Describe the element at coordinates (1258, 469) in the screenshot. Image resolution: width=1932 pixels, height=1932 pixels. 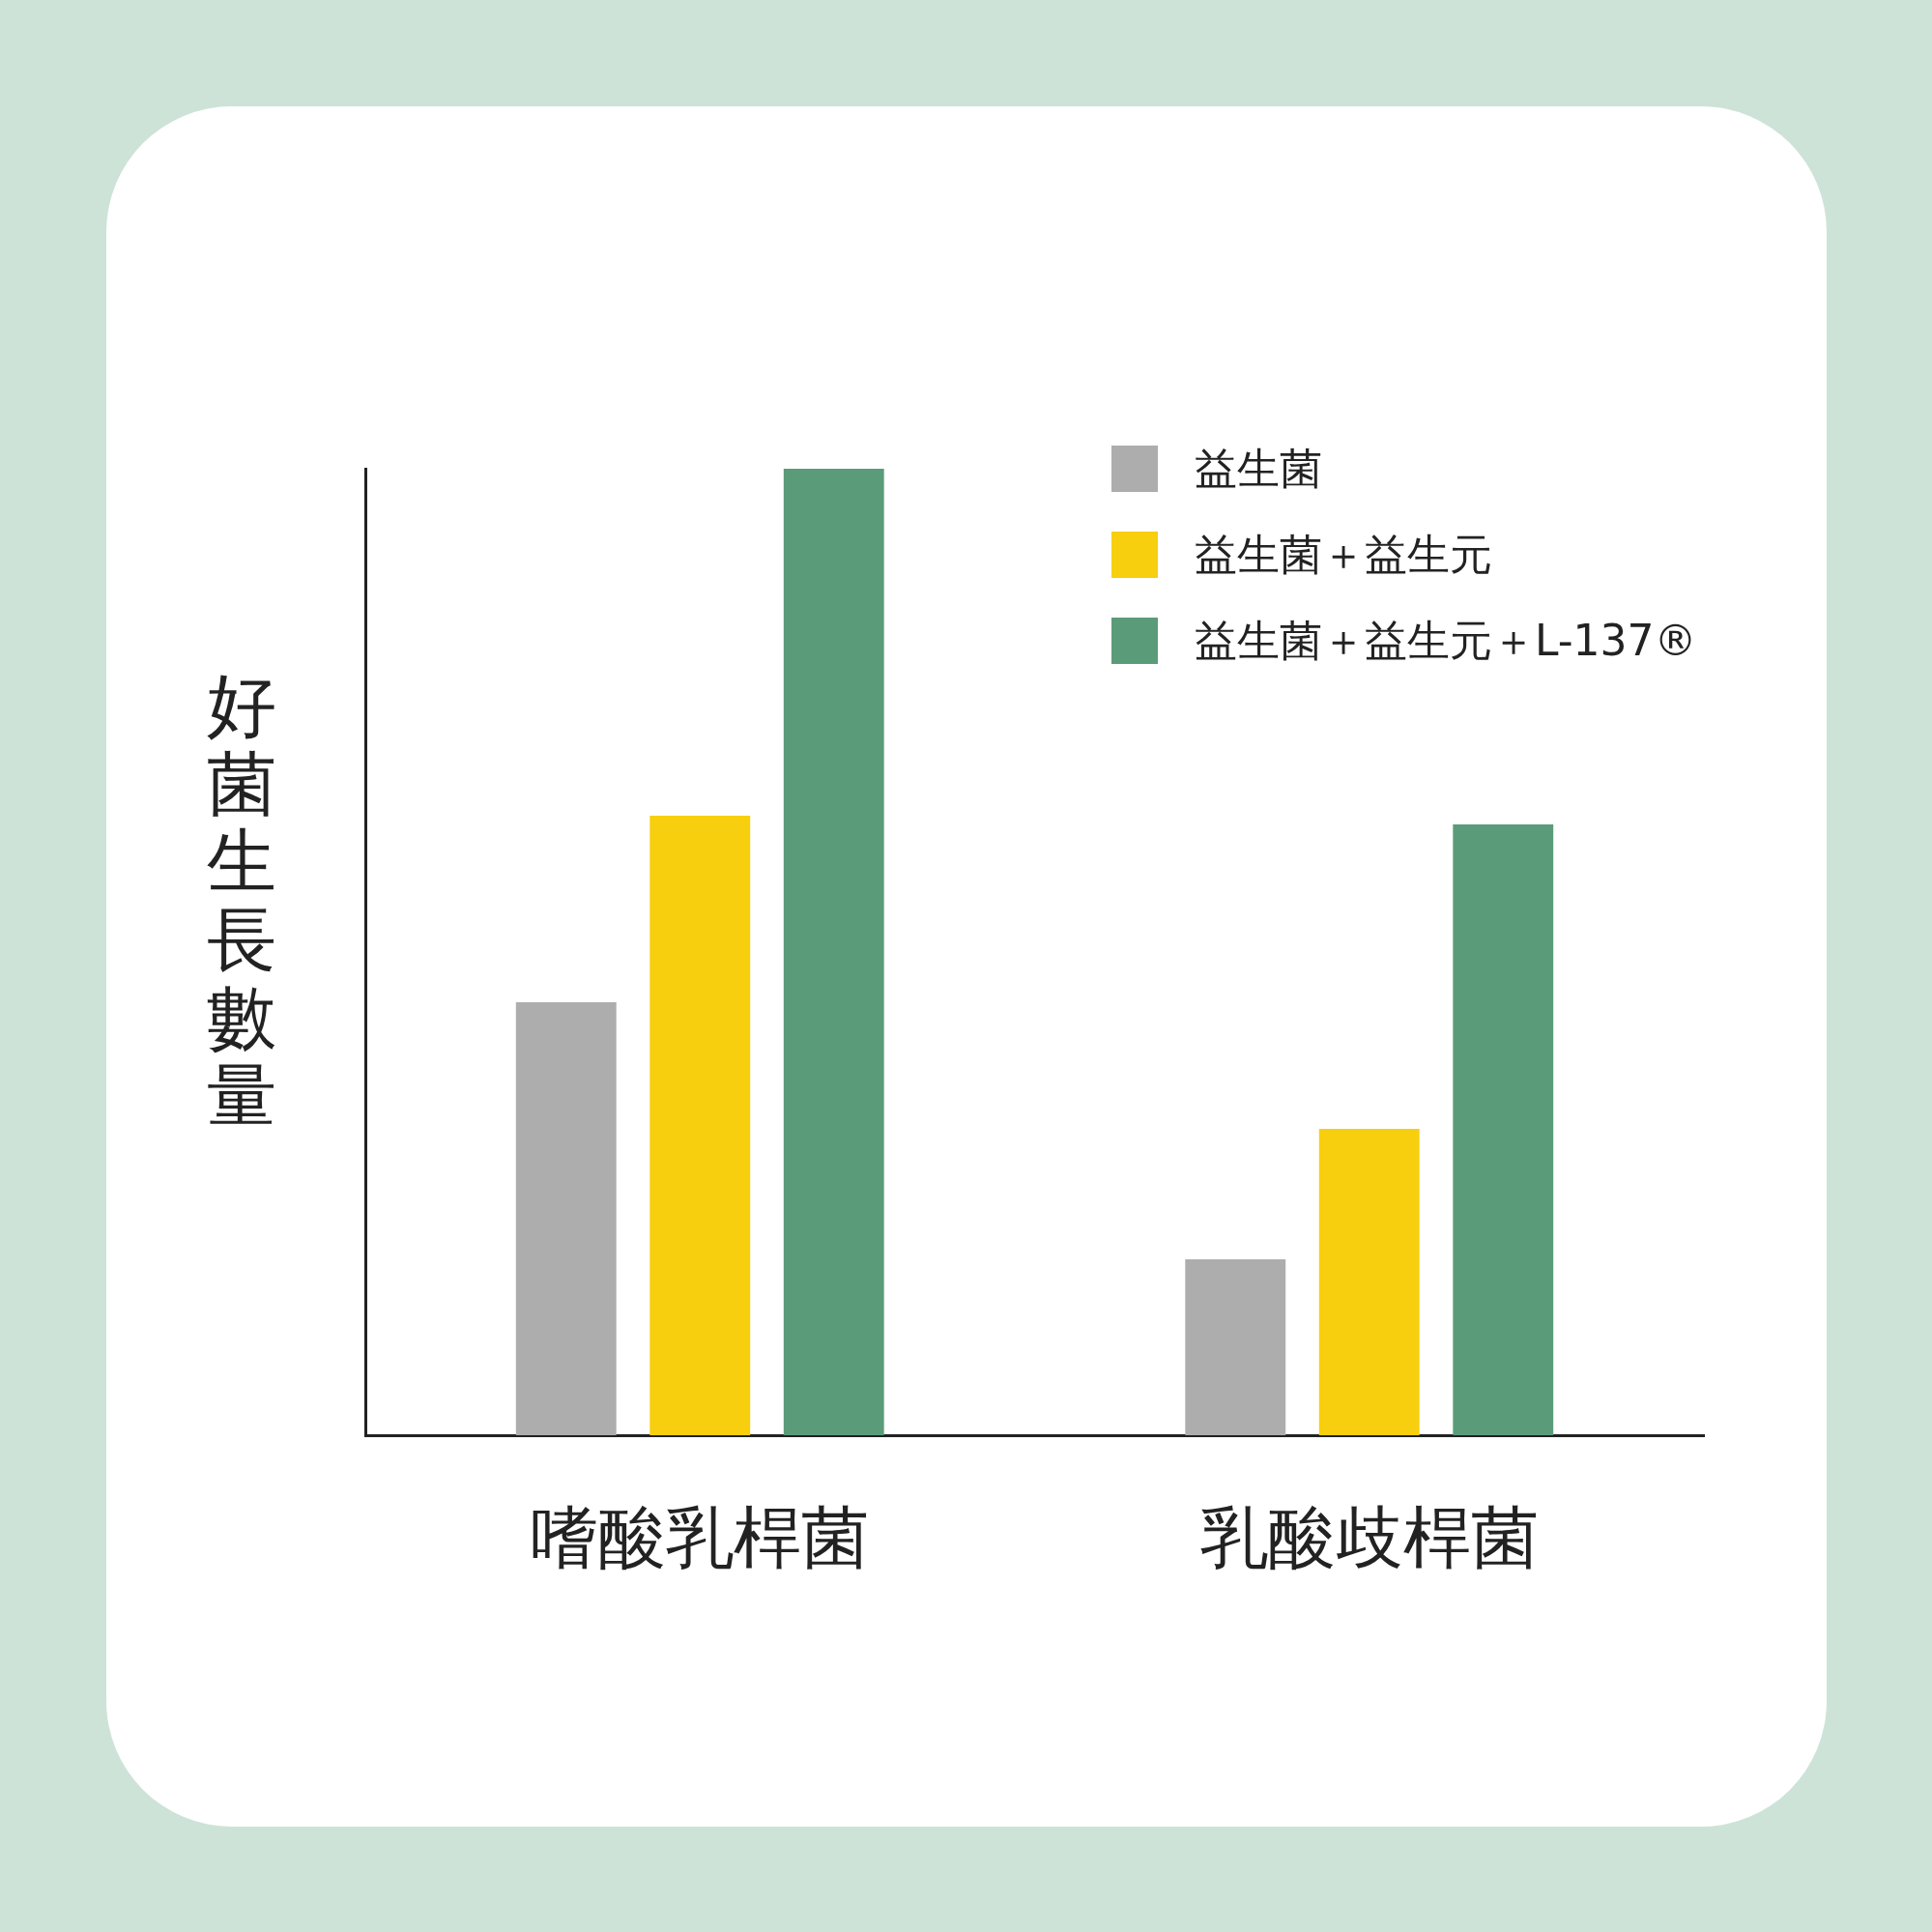
I see `legend-label: 益生菌` at that location.